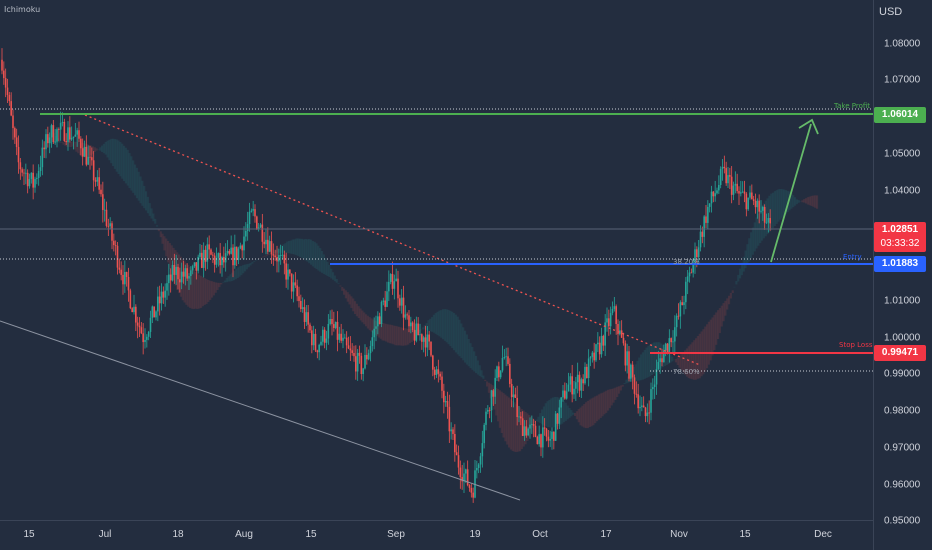 The height and width of the screenshot is (550, 932). I want to click on indicator-label: Ichimoku, so click(22, 9).